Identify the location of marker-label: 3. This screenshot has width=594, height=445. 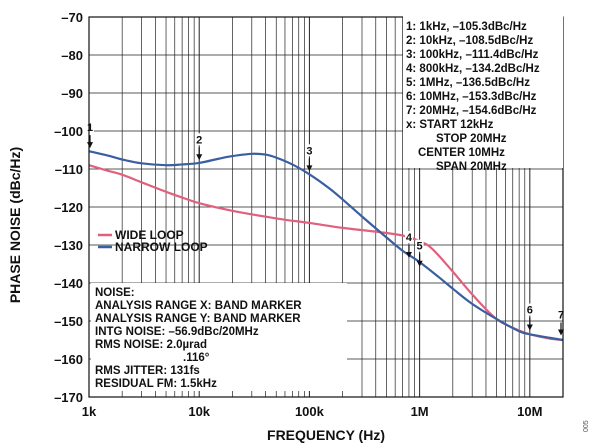
(309, 151).